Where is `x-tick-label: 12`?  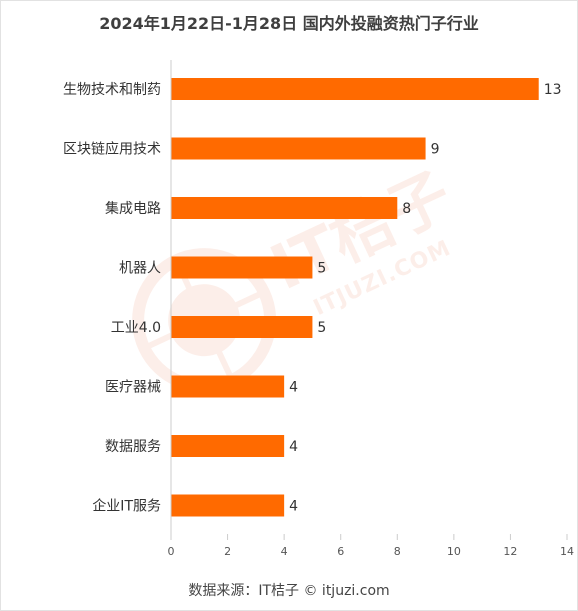 x-tick-label: 12 is located at coordinates (510, 551).